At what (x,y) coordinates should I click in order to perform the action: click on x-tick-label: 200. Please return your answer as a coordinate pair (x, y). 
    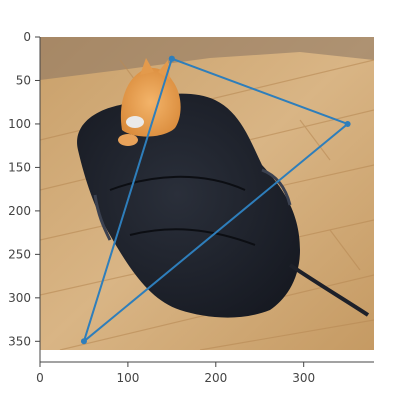
    Looking at the image, I should click on (215, 378).